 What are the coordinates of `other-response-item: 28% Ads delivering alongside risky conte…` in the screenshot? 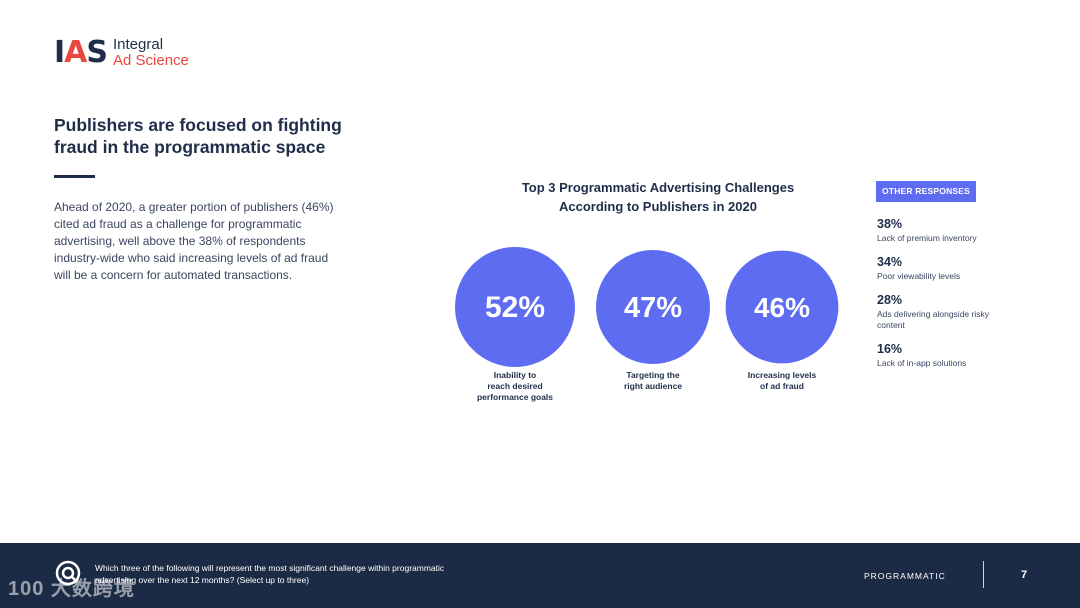 It's located at (937, 312).